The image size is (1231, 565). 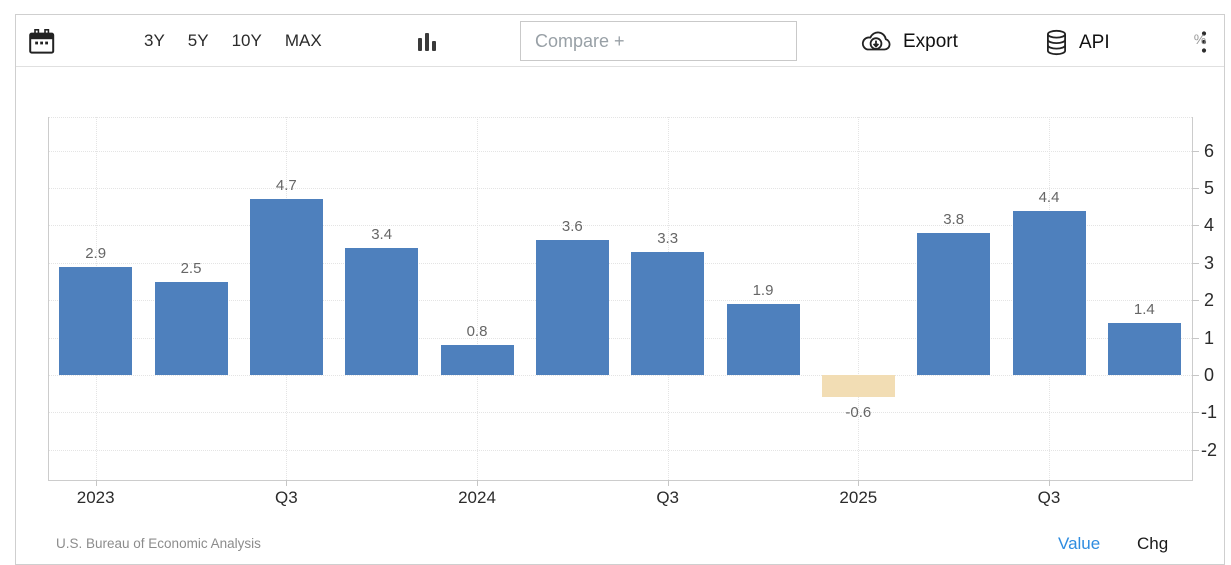 I want to click on column-chart-icon, so click(x=427, y=41).